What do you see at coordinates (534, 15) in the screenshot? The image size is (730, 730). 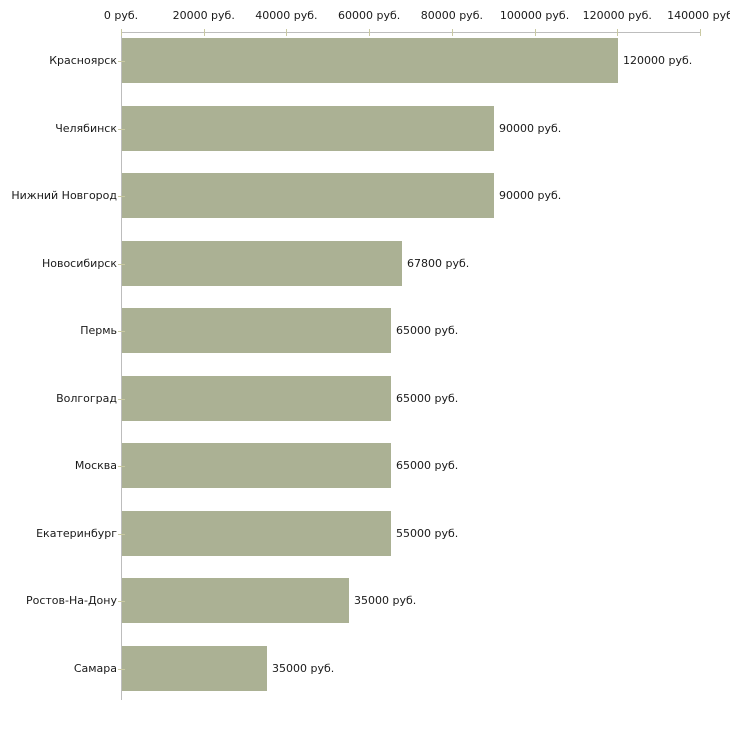 I see `x-axis-tick-label: 100000 руб.` at bounding box center [534, 15].